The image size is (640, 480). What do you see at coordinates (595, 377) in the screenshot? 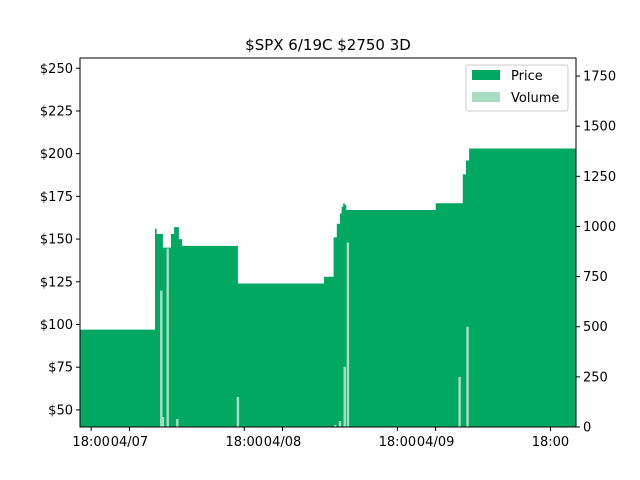
I see `y-right-tick-label: 250` at bounding box center [595, 377].